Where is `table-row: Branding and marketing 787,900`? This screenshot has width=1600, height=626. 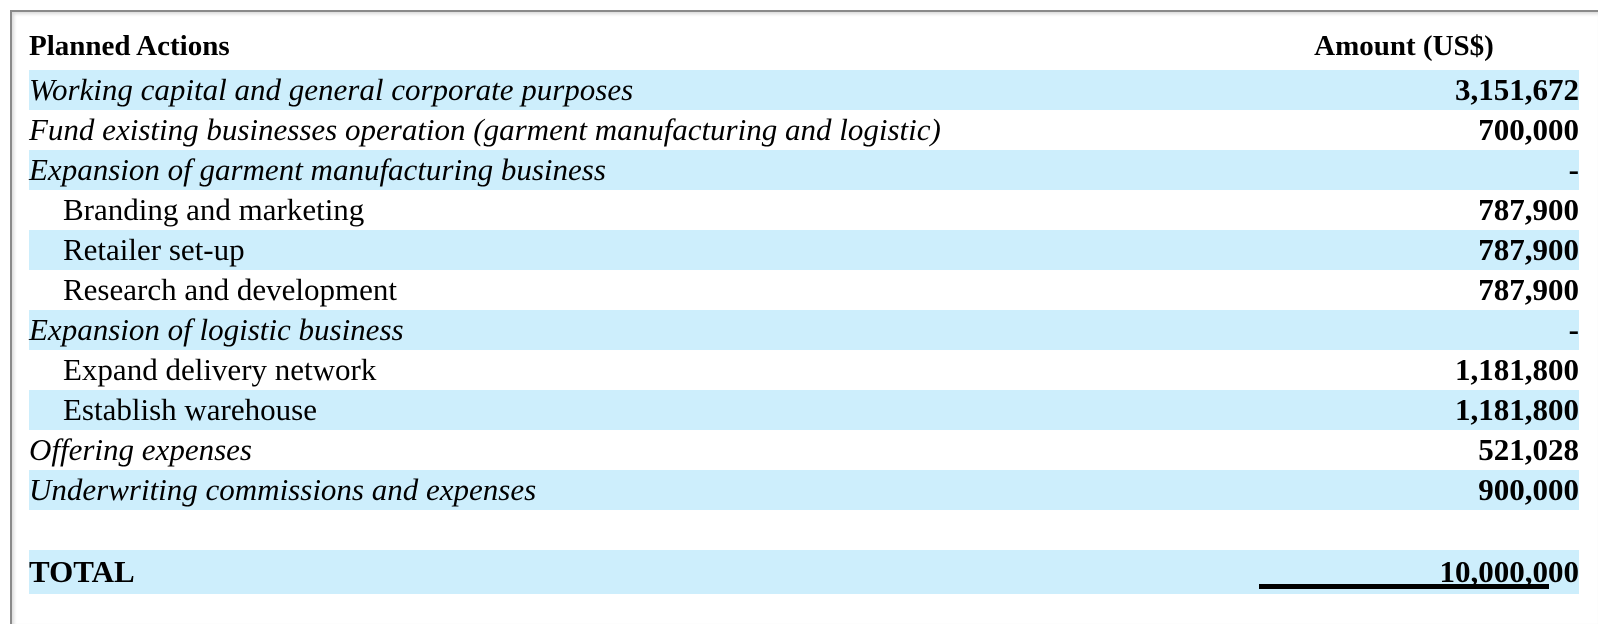 table-row: Branding and marketing 787,900 is located at coordinates (804, 210).